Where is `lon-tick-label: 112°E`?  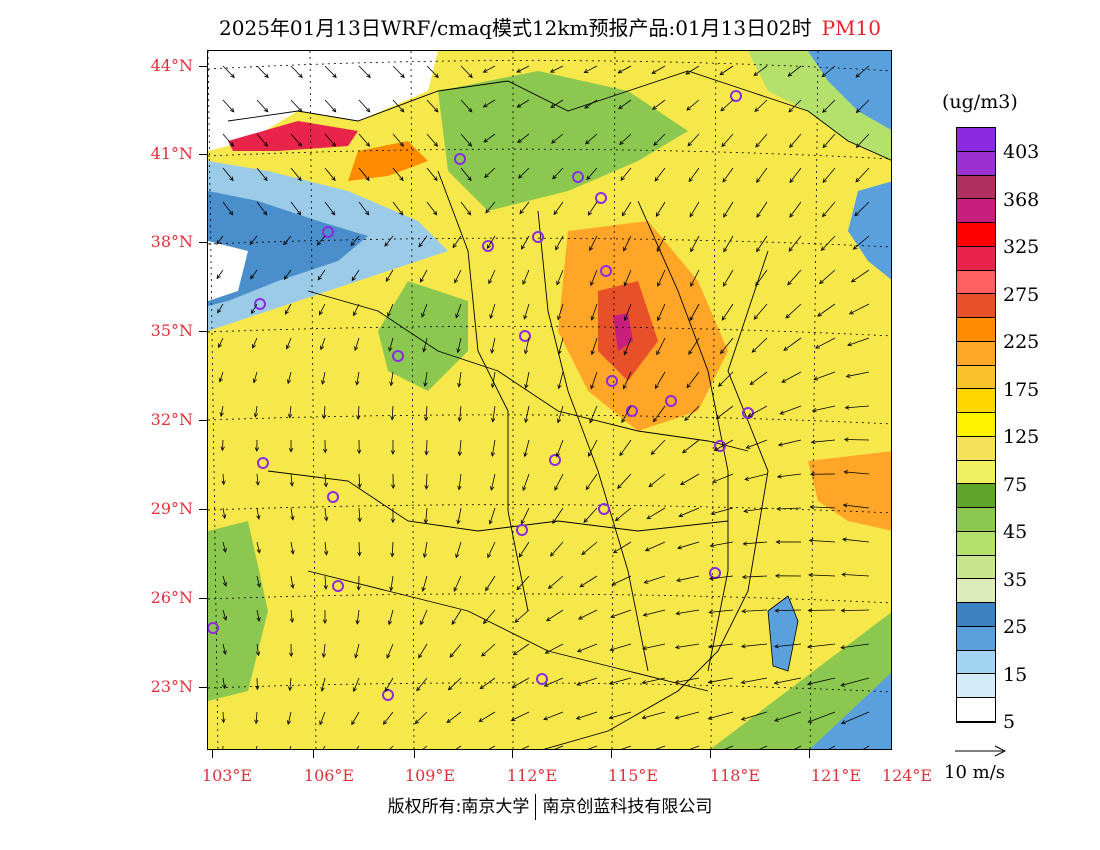
lon-tick-label: 112°E is located at coordinates (532, 775).